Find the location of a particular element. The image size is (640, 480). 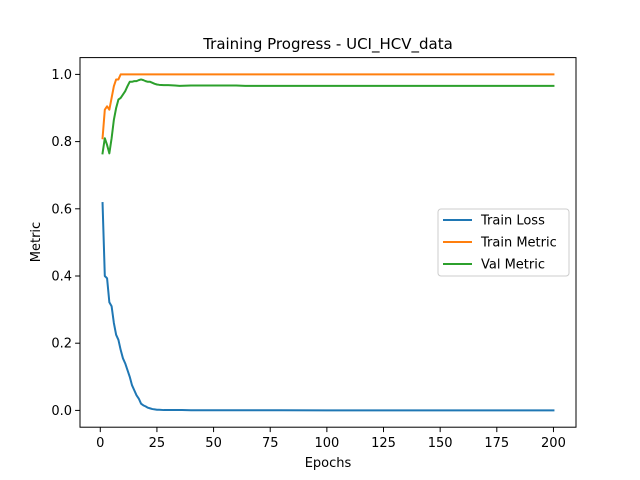

legend-label: Train Loss is located at coordinates (512, 221).